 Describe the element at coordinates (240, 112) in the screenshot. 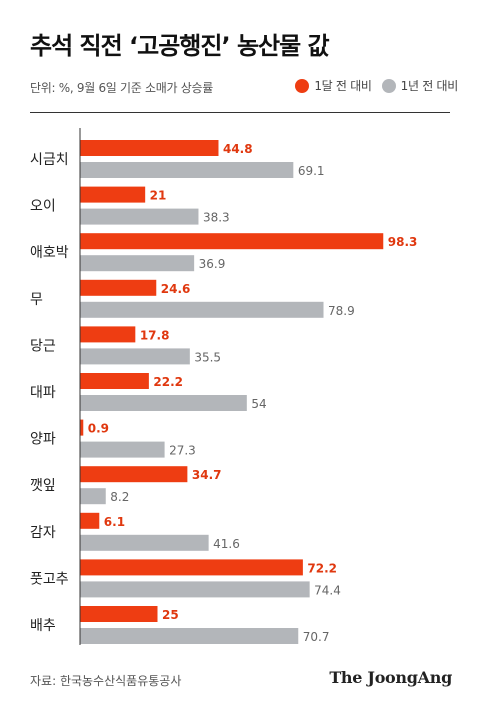

I see `header-rule` at that location.